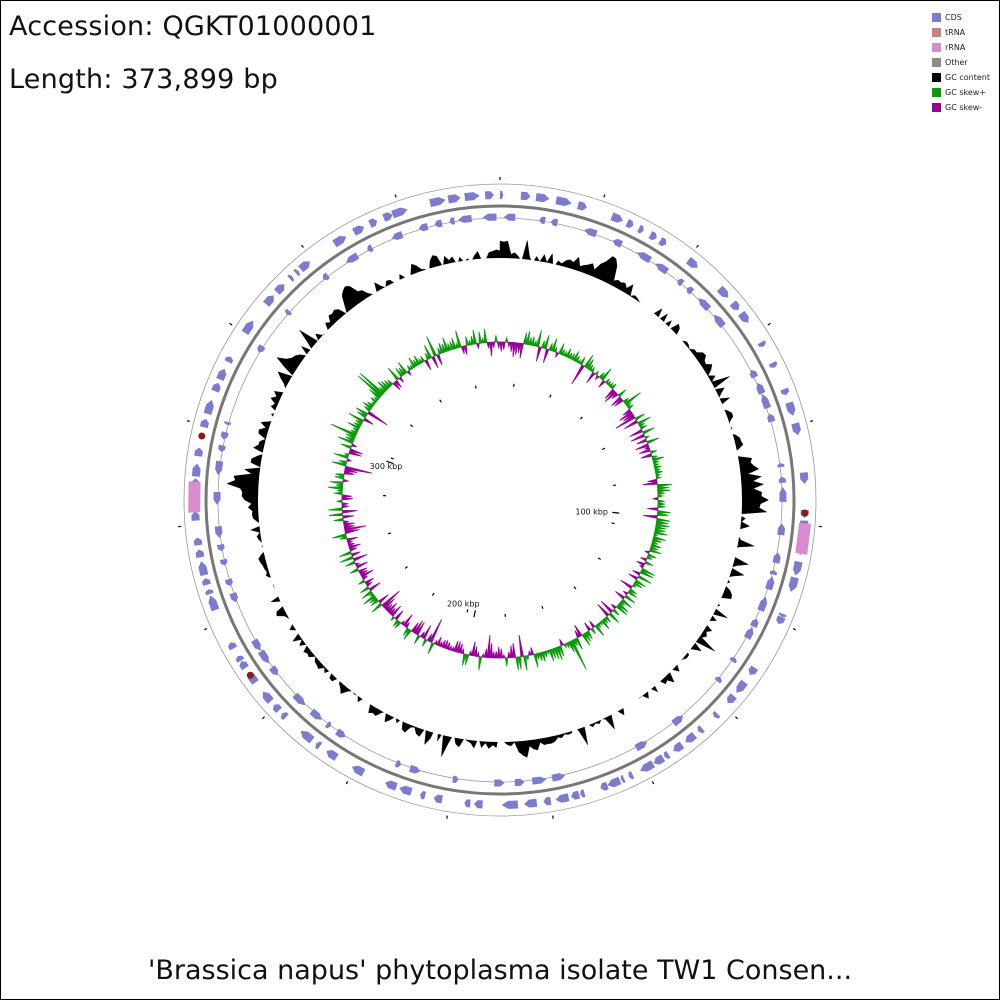 The height and width of the screenshot is (1000, 1000). What do you see at coordinates (961, 107) in the screenshot?
I see `legend-item-gc-skew-minus: GC skew-` at bounding box center [961, 107].